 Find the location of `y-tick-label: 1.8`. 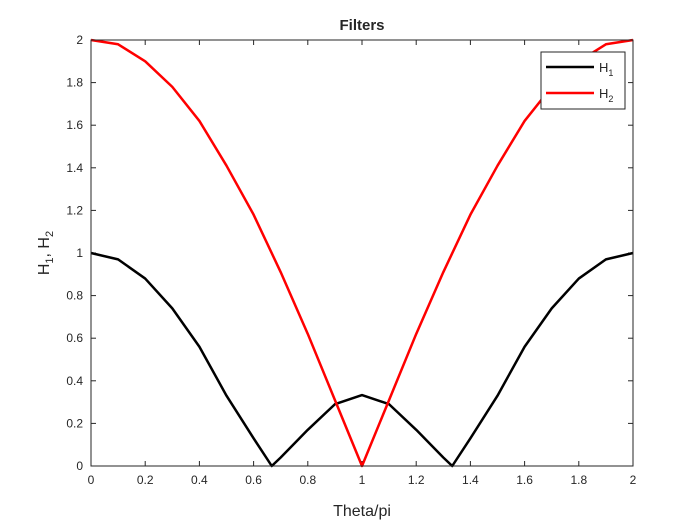

y-tick-label: 1.8 is located at coordinates (74, 83).